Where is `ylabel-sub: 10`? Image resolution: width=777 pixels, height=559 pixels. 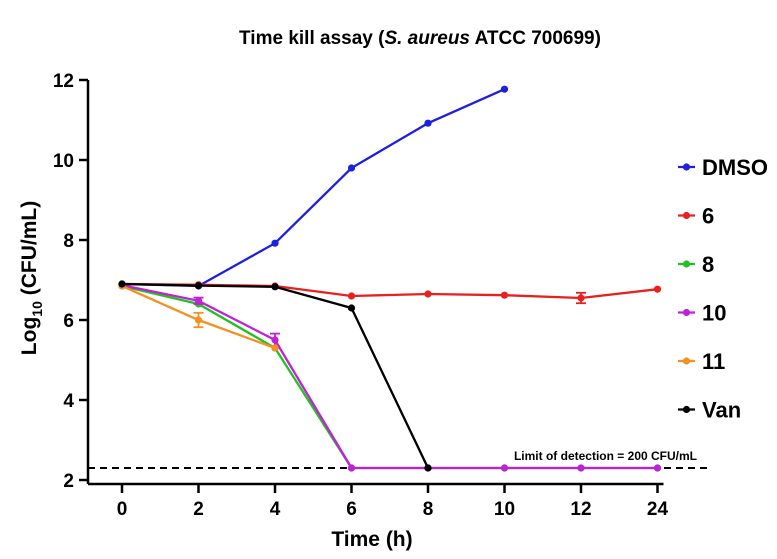
ylabel-sub: 10 is located at coordinates (37, 309).